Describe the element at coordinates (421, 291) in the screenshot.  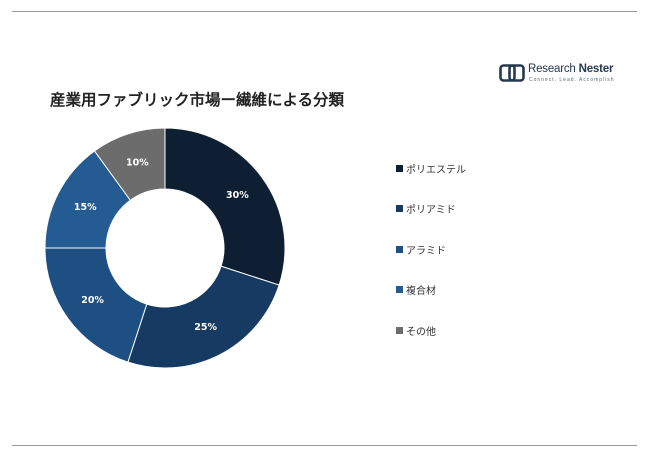
I see `legend-label-4: 複合材` at that location.